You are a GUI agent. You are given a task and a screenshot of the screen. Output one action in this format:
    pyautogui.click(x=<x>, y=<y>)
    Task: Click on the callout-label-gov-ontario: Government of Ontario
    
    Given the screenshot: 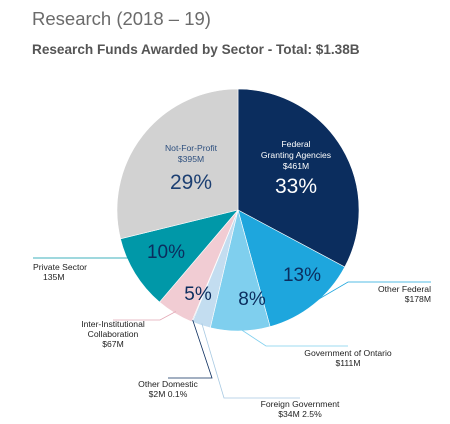 What is the action you would take?
    pyautogui.click(x=348, y=353)
    